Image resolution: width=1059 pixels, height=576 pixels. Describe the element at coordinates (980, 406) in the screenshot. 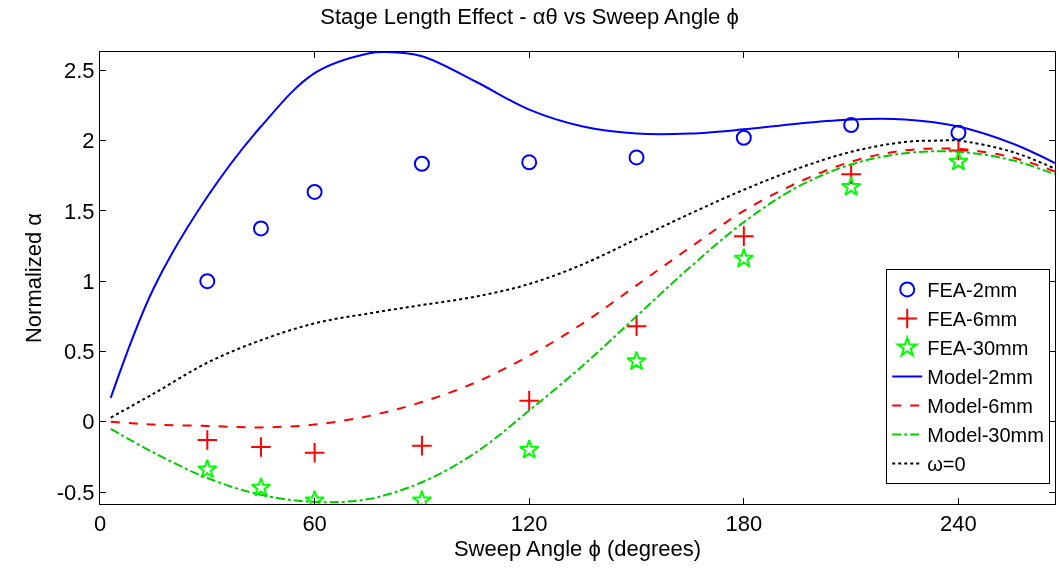

I see `legend-label: Model-6mm` at that location.